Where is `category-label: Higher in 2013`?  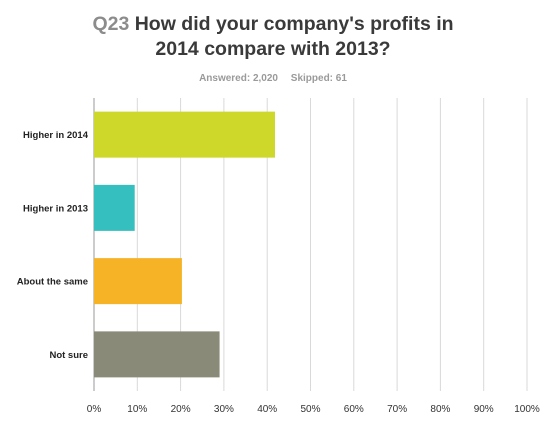
category-label: Higher in 2013 is located at coordinates (55, 208).